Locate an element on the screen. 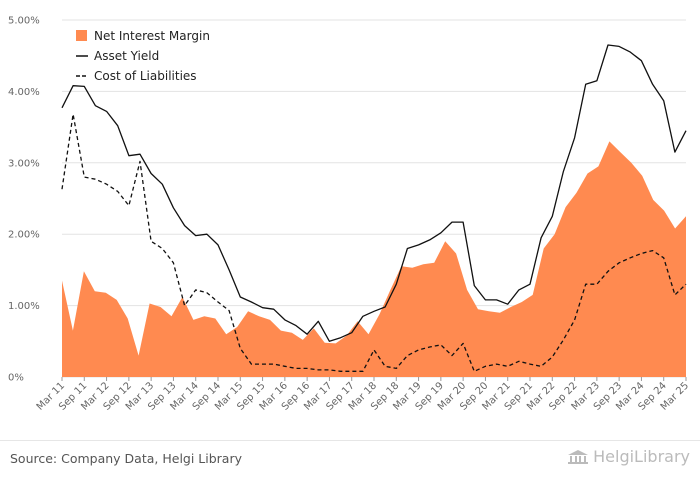 The height and width of the screenshot is (483, 700). y-tick-label: 4.00% is located at coordinates (24, 92).